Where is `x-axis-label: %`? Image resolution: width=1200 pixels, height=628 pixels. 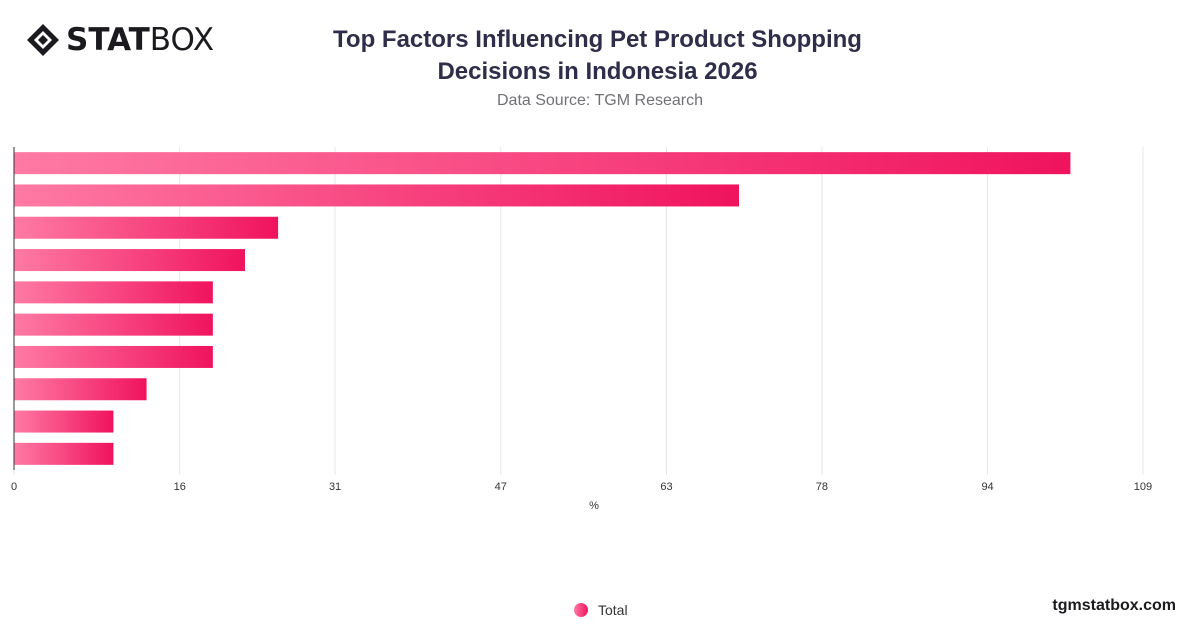
x-axis-label: % is located at coordinates (594, 506).